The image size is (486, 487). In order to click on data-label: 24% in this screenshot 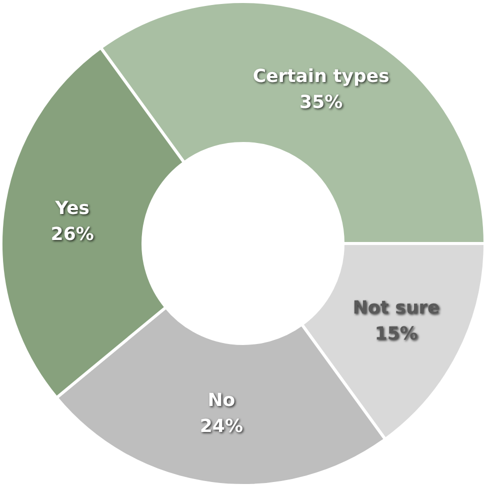, I will do `click(221, 427)`.